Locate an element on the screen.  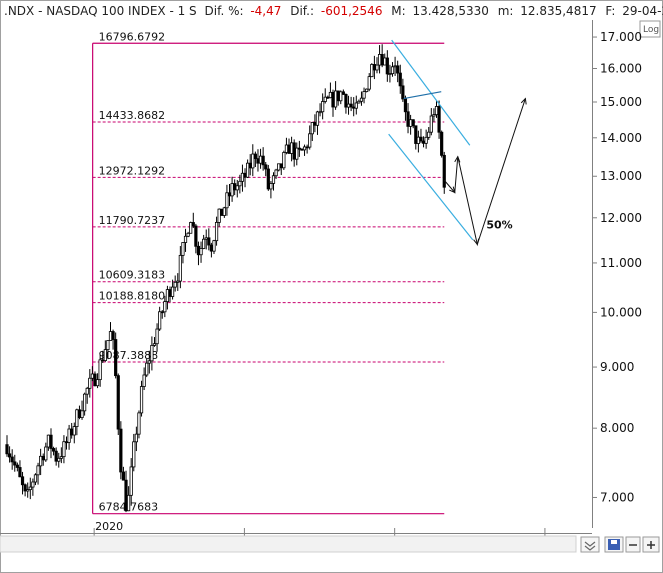
horizontal-scrollbar is located at coordinates (288, 544).